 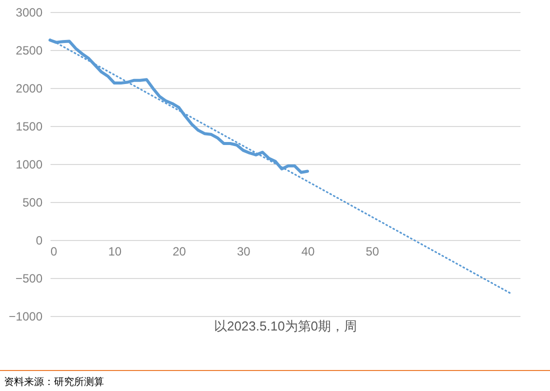 I want to click on y-tick-label: 2500, so click(x=29, y=51).